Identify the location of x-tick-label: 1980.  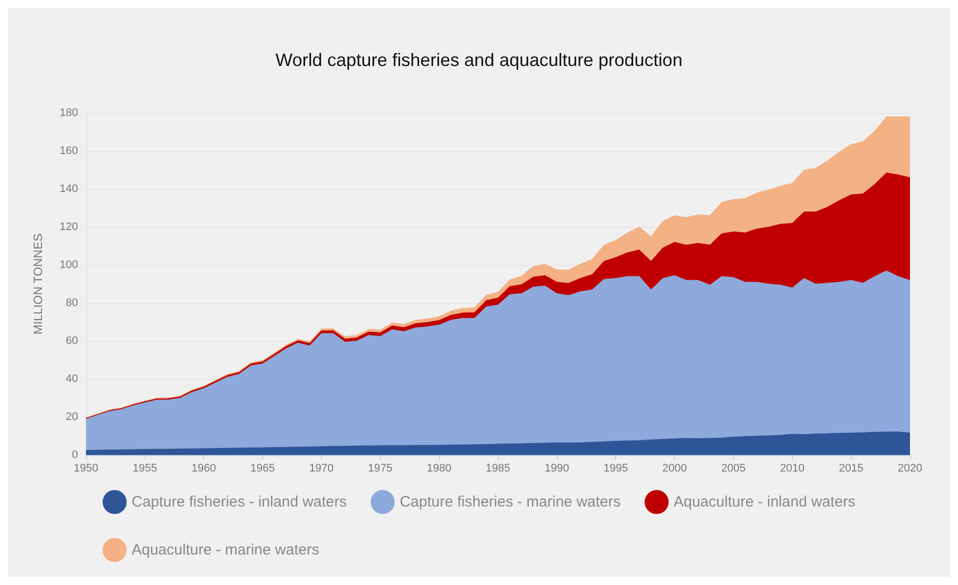
(439, 468).